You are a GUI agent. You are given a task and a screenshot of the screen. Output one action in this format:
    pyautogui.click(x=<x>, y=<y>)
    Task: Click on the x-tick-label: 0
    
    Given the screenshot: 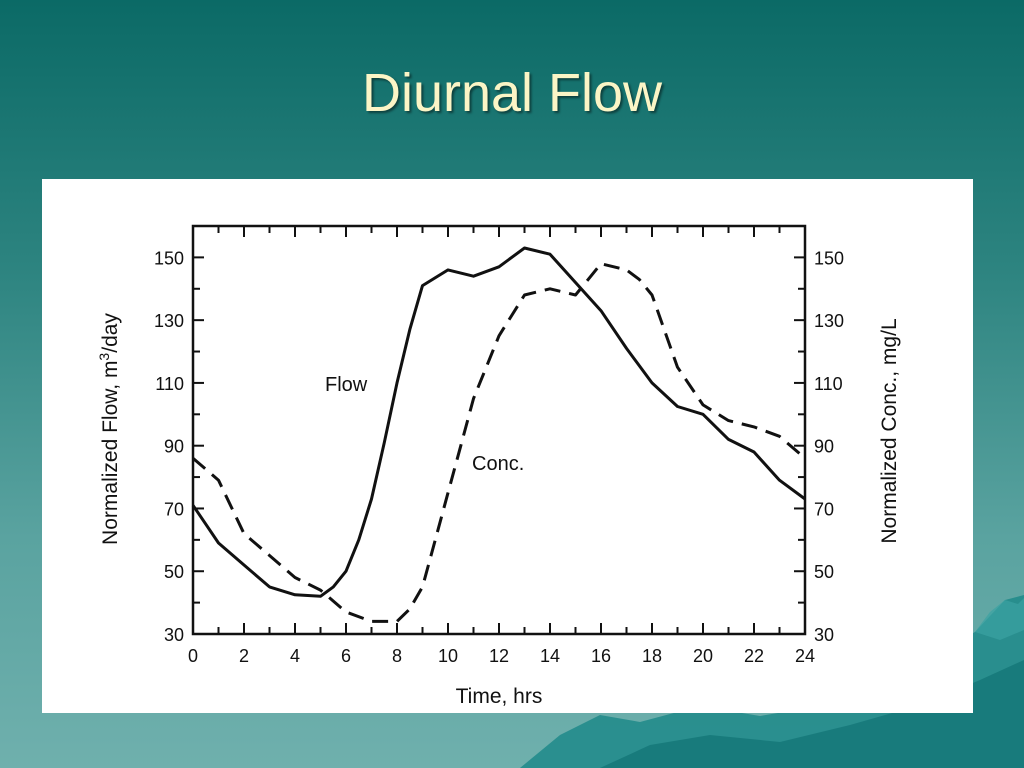 What is the action you would take?
    pyautogui.click(x=193, y=656)
    